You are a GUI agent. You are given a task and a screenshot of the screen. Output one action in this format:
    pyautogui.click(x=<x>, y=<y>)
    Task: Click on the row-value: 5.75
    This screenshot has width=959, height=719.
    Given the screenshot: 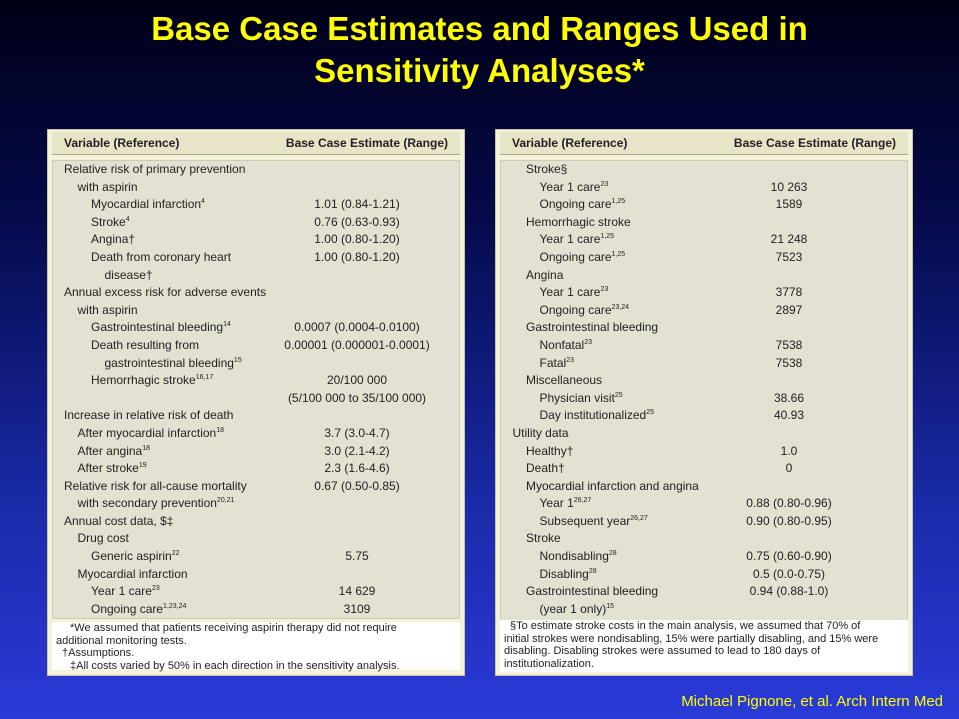 What is the action you would take?
    pyautogui.click(x=357, y=556)
    